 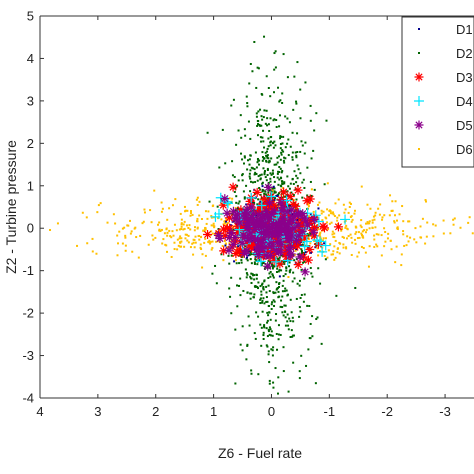 I want to click on data-point-d1, so click(x=225, y=245).